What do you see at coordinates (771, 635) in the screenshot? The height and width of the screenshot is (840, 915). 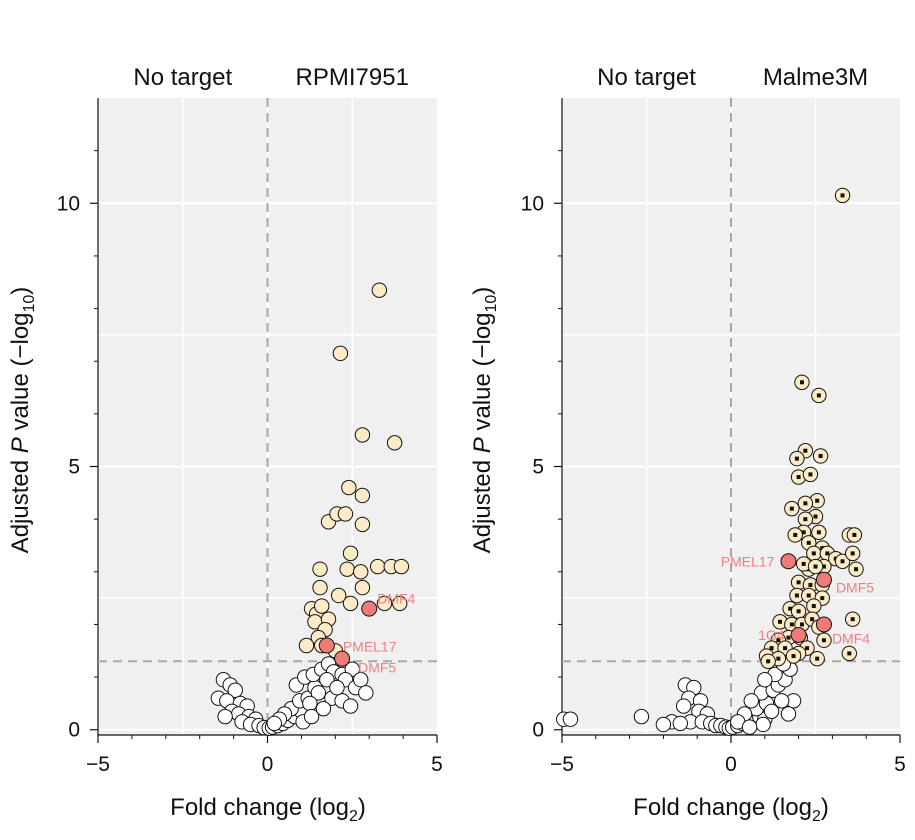 I see `gene-label: 1G4` at bounding box center [771, 635].